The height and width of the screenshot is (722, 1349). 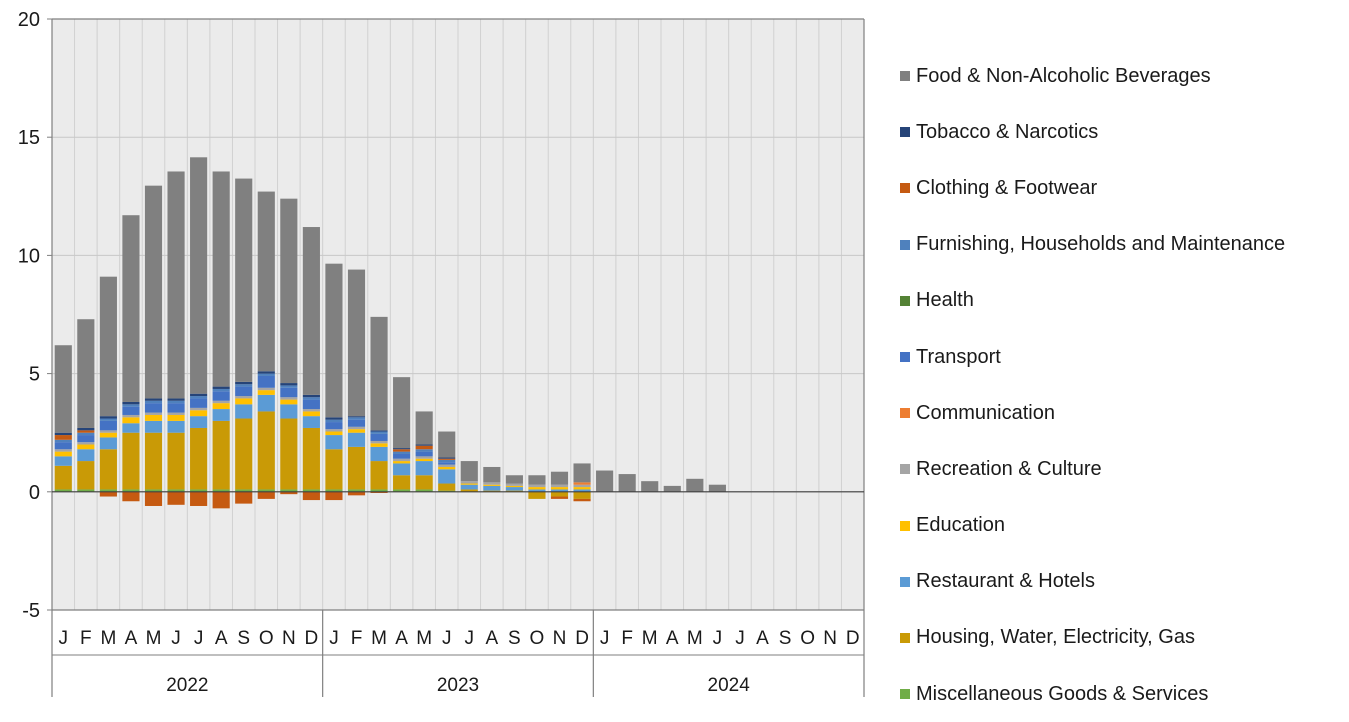 I want to click on legend-item: Furnishing, Households and Maintenance, so click(x=1120, y=245).